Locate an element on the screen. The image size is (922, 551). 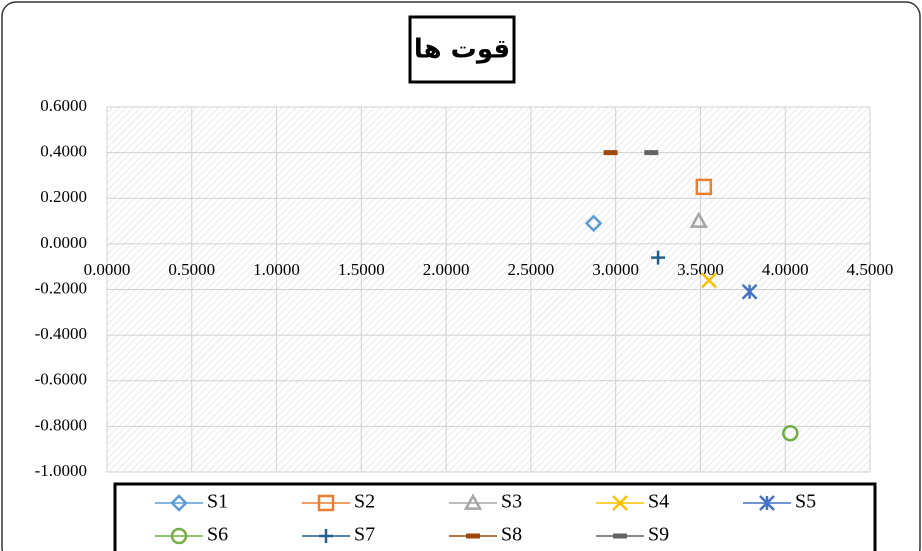
y-tick-label: -0.8000 is located at coordinates (61, 424).